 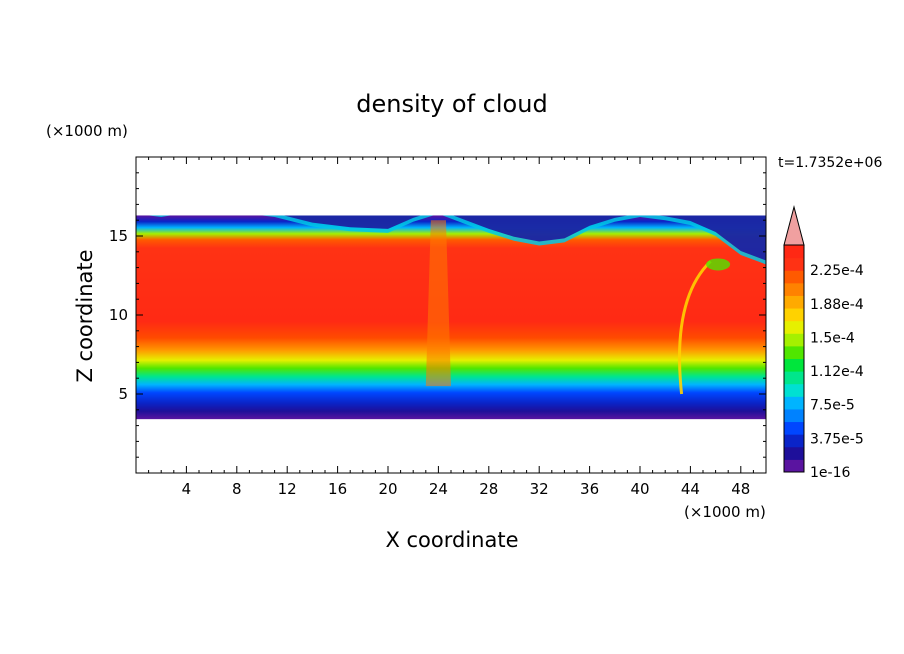 I want to click on y-tick-label: 15, so click(x=118, y=236).